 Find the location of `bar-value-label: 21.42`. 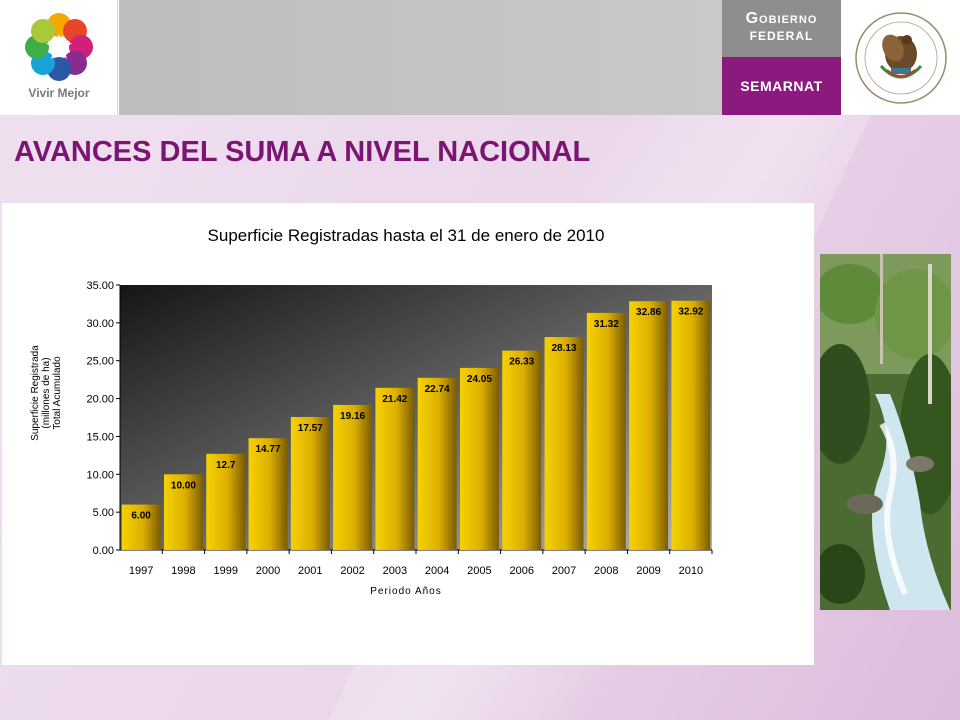

bar-value-label: 21.42 is located at coordinates (394, 399).